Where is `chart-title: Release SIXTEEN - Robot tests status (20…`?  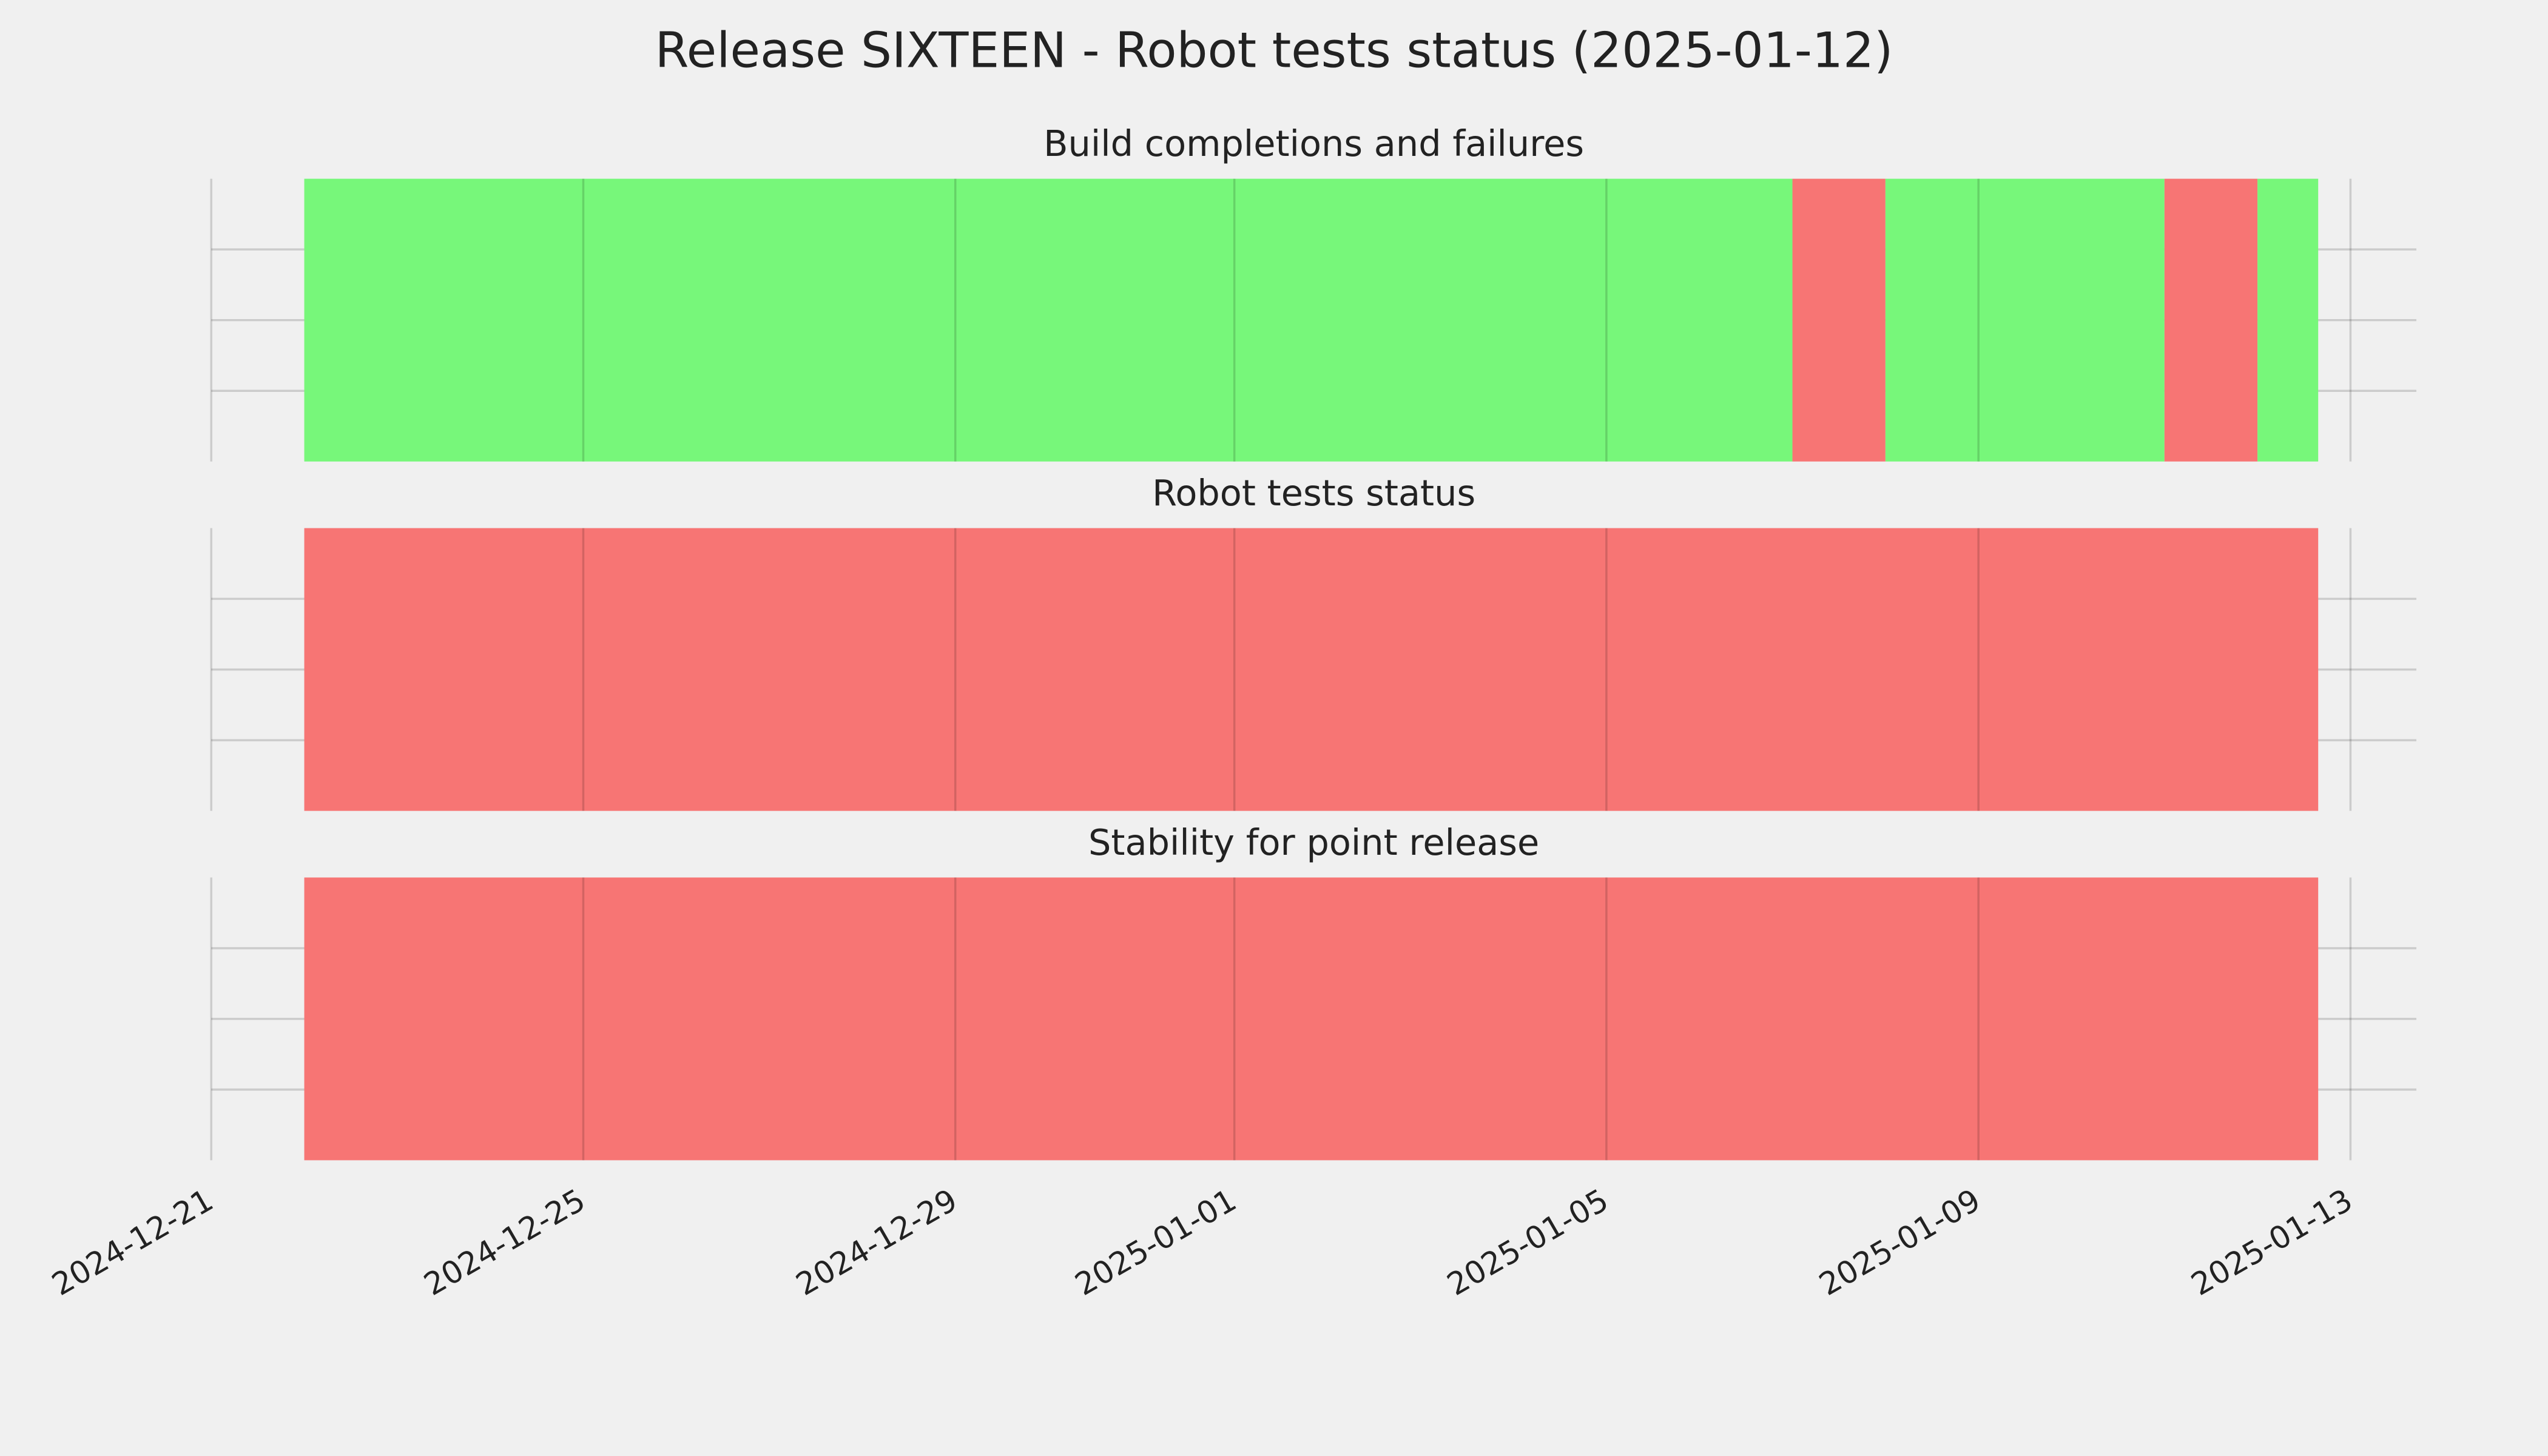
chart-title: Release SIXTEEN - Robot tests status (20… is located at coordinates (1274, 49).